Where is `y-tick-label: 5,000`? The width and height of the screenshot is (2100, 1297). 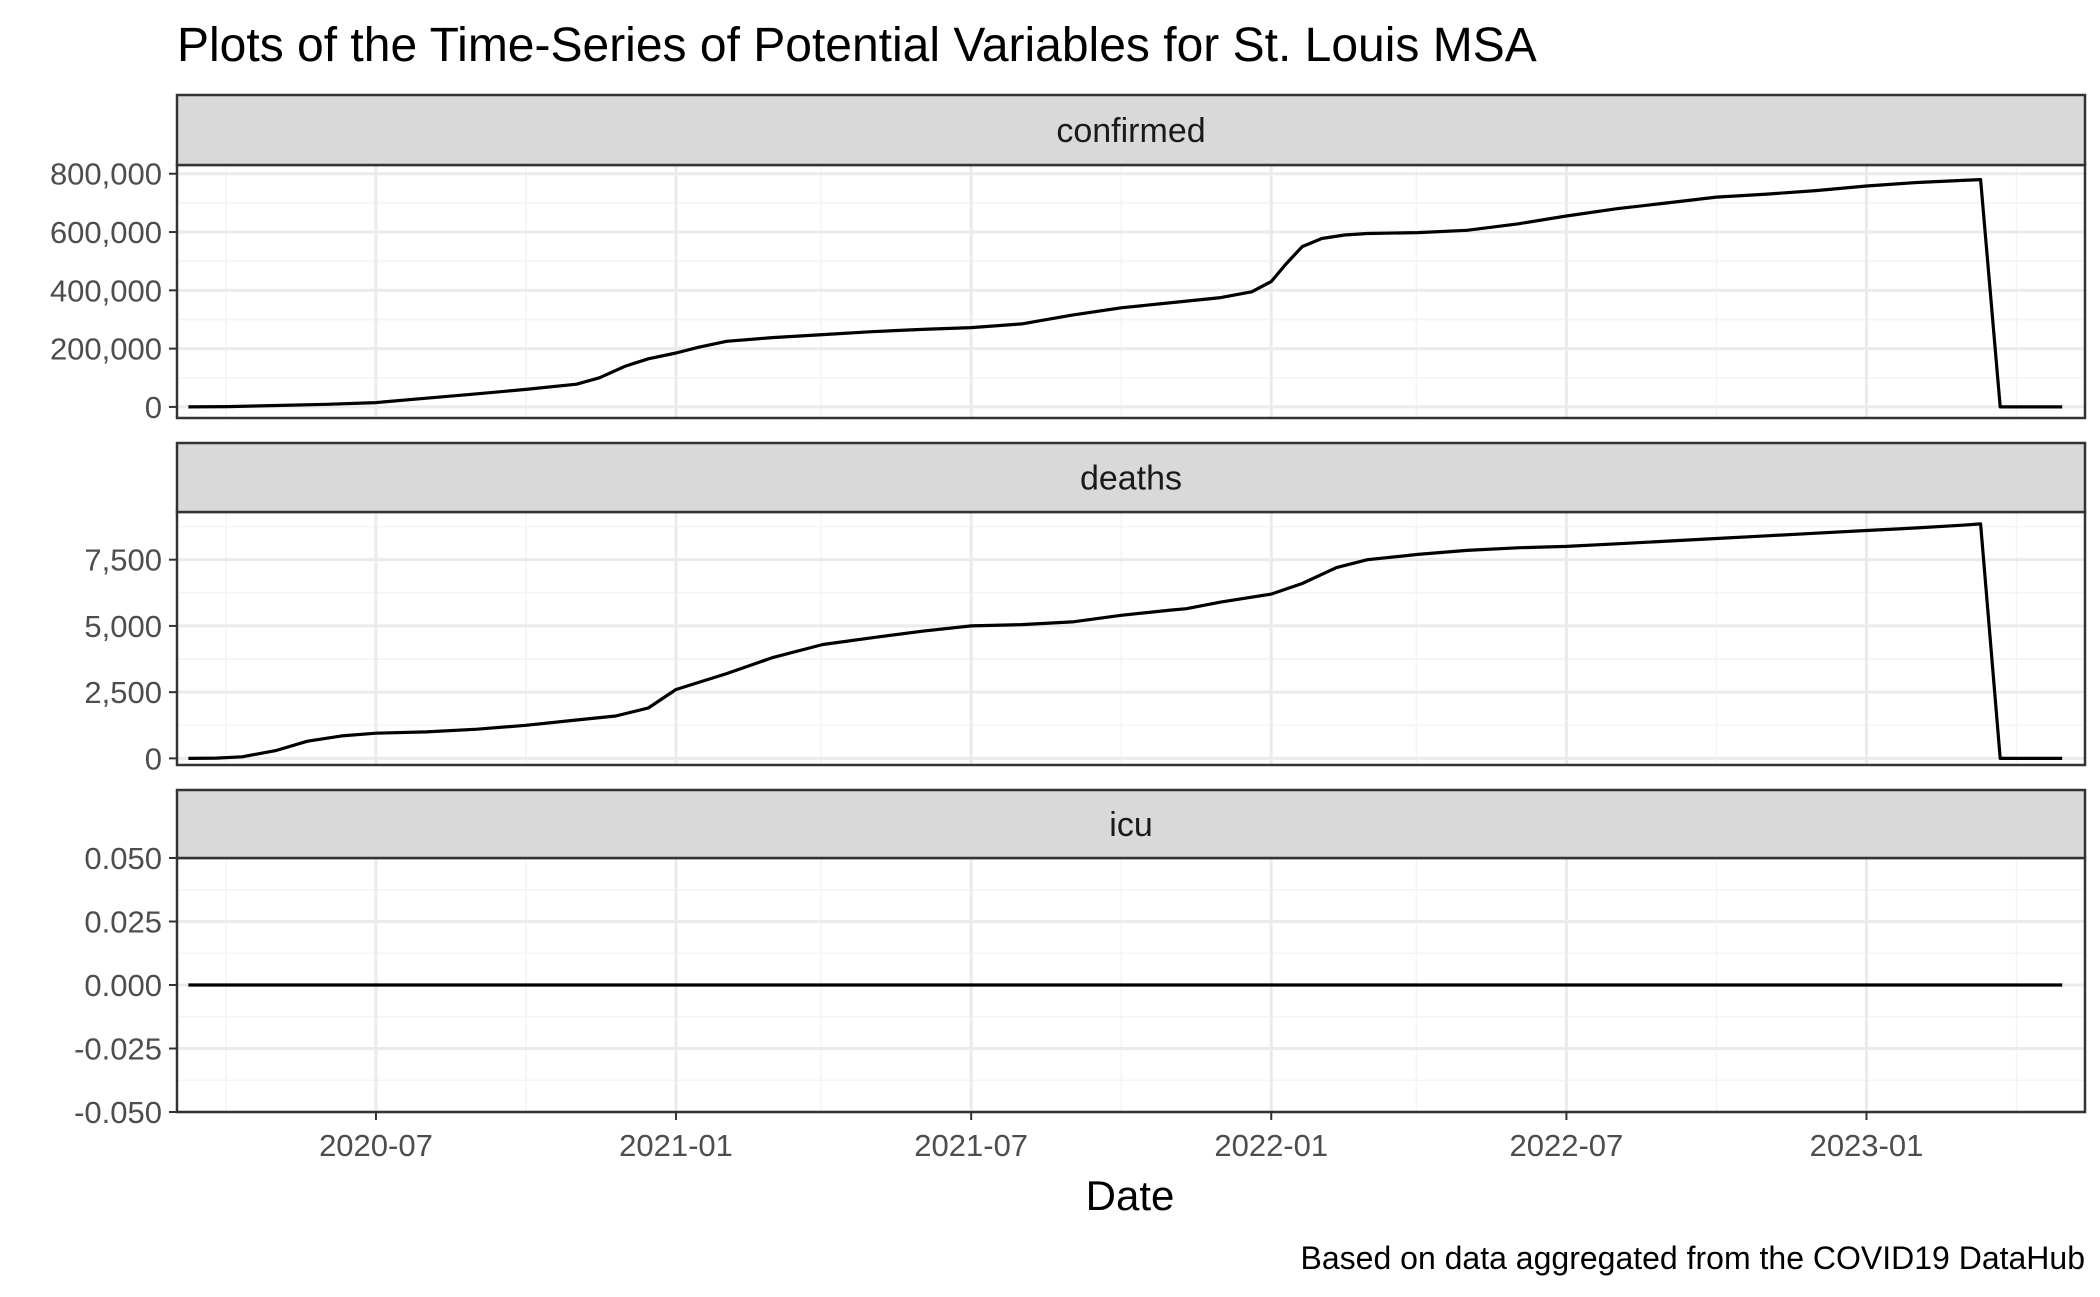 y-tick-label: 5,000 is located at coordinates (123, 626).